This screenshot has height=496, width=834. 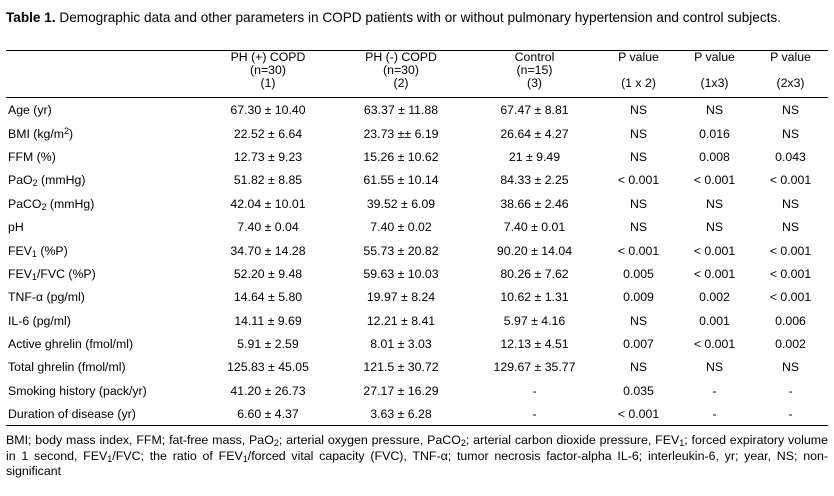 I want to click on footnote-subscript: 1, so click(x=110, y=458).